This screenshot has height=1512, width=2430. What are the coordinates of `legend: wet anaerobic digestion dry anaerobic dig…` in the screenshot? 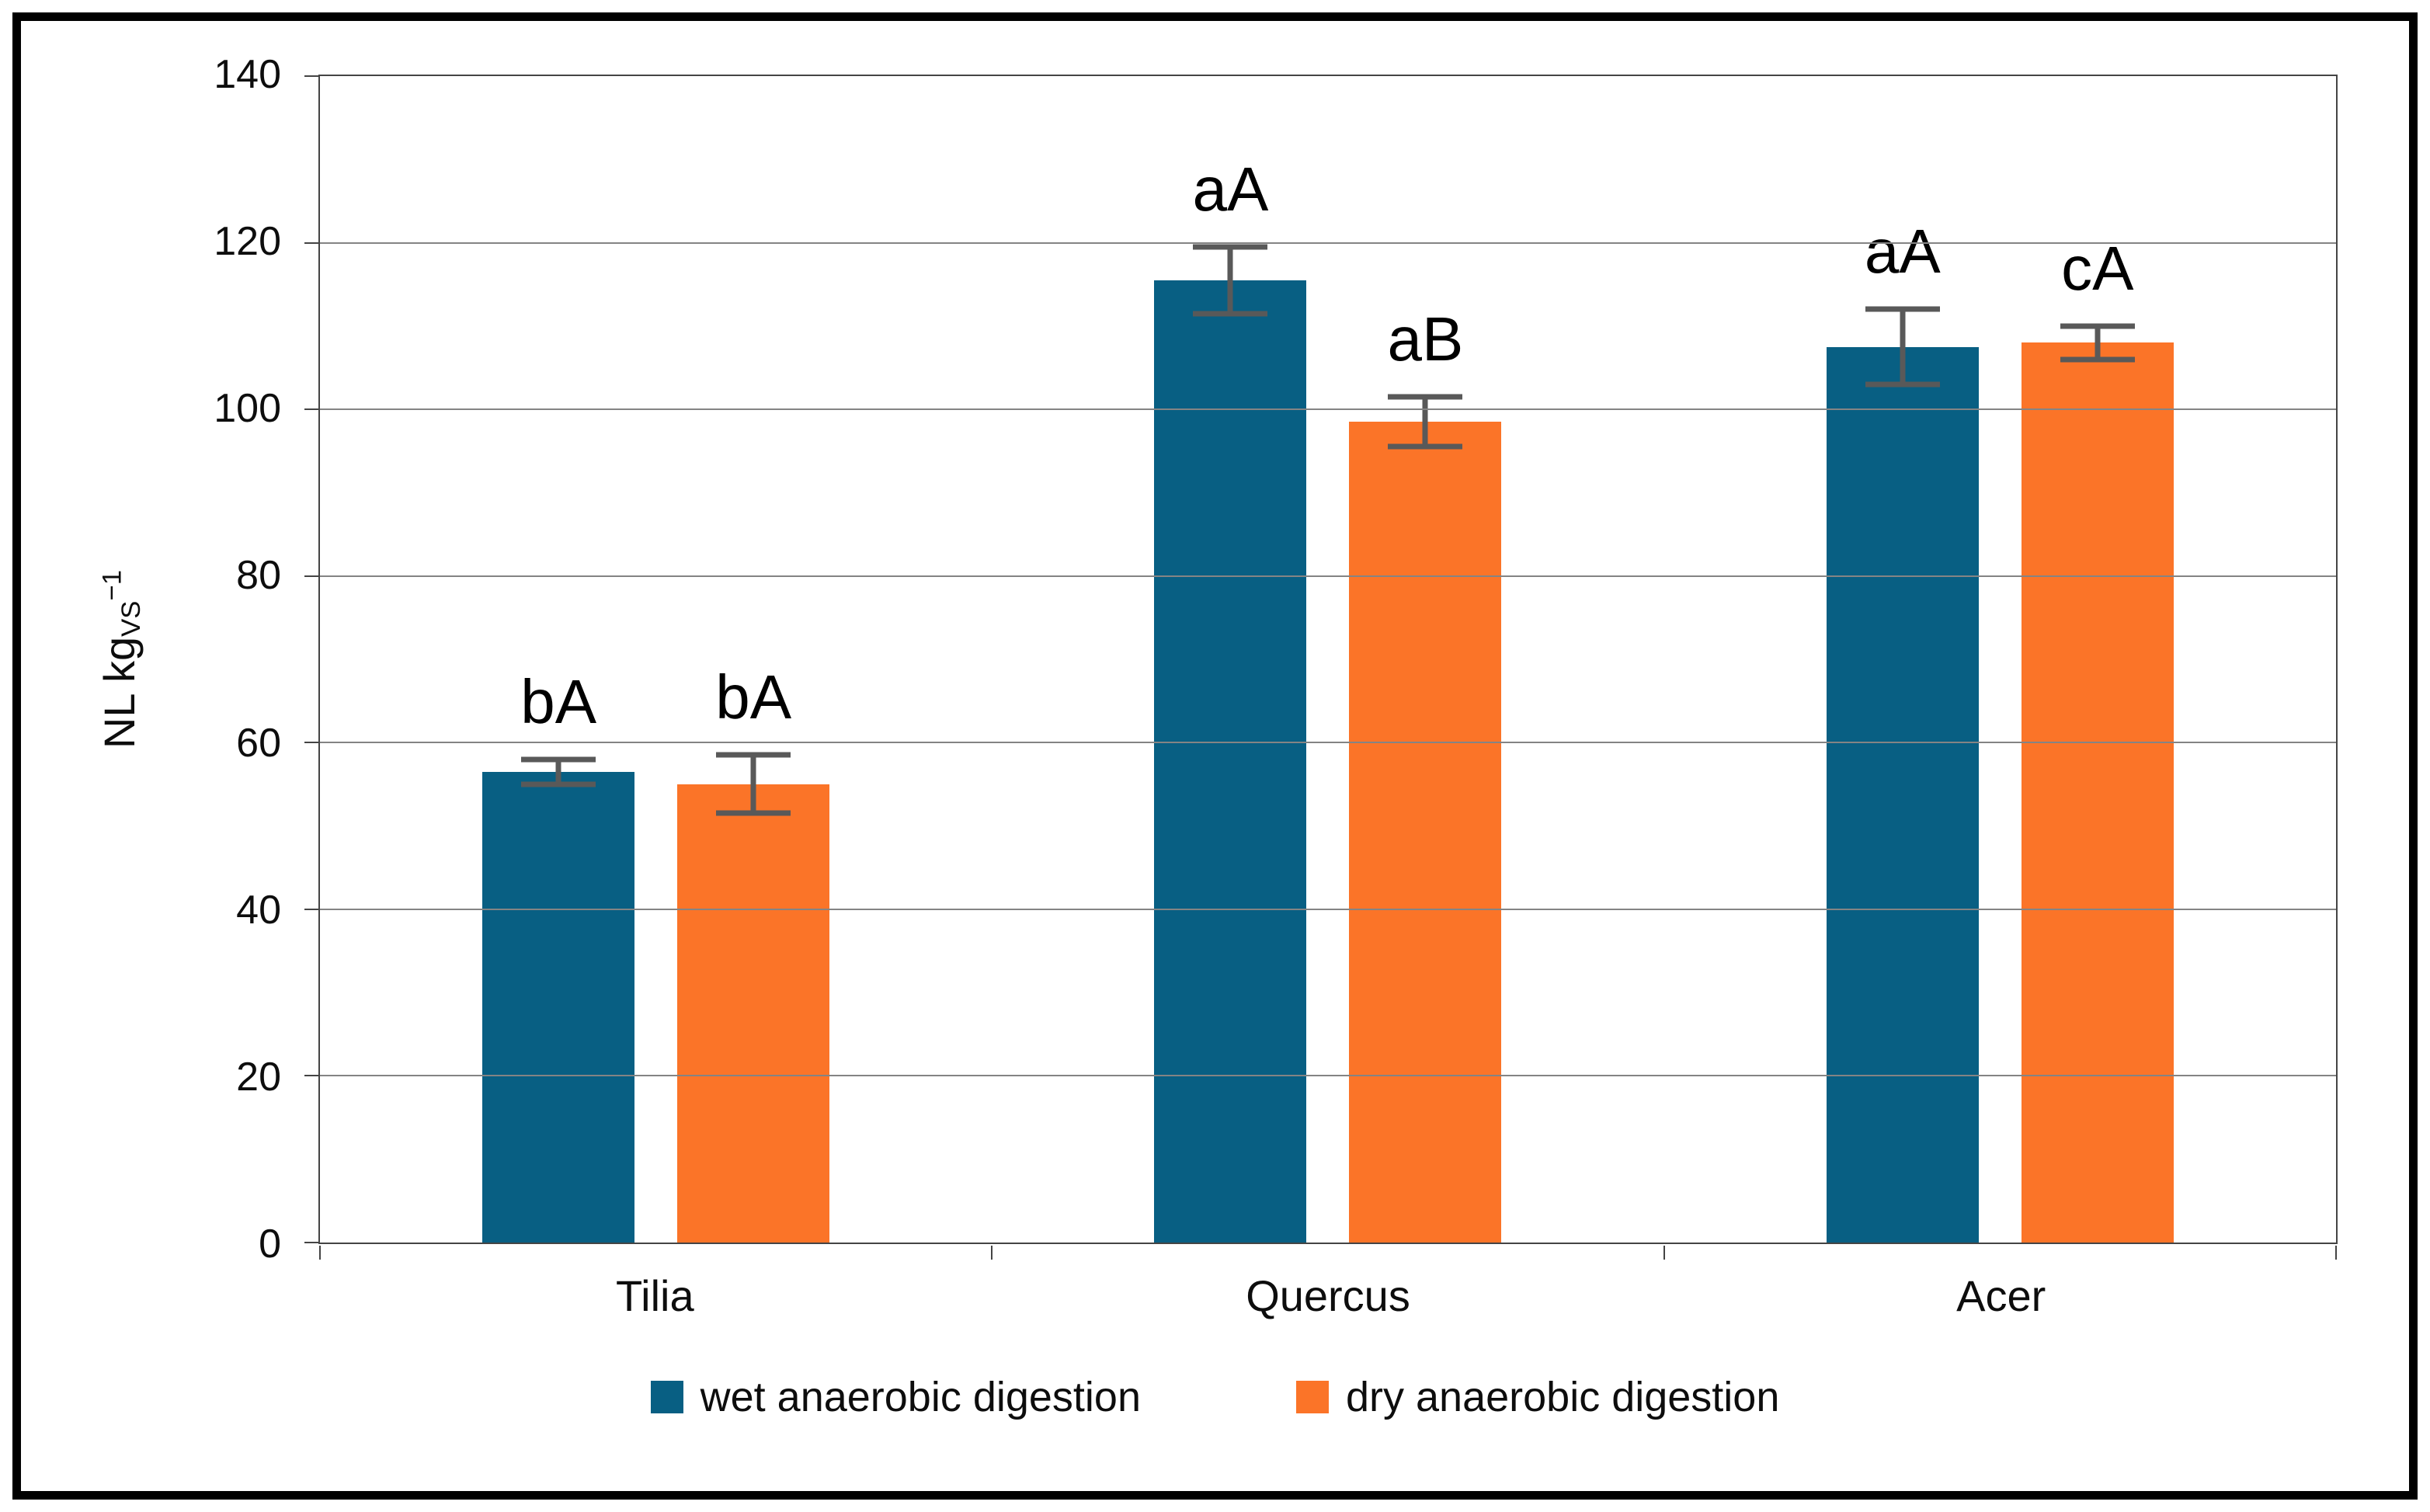 It's located at (1215, 1397).